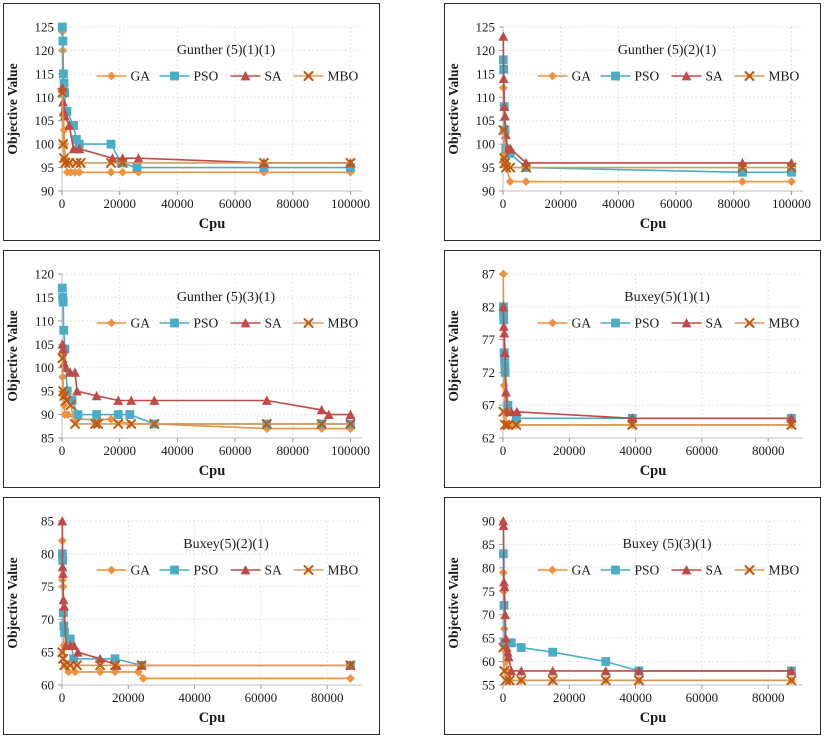 This screenshot has width=827, height=740. Describe the element at coordinates (647, 323) in the screenshot. I see `legend-label: PSO` at that location.